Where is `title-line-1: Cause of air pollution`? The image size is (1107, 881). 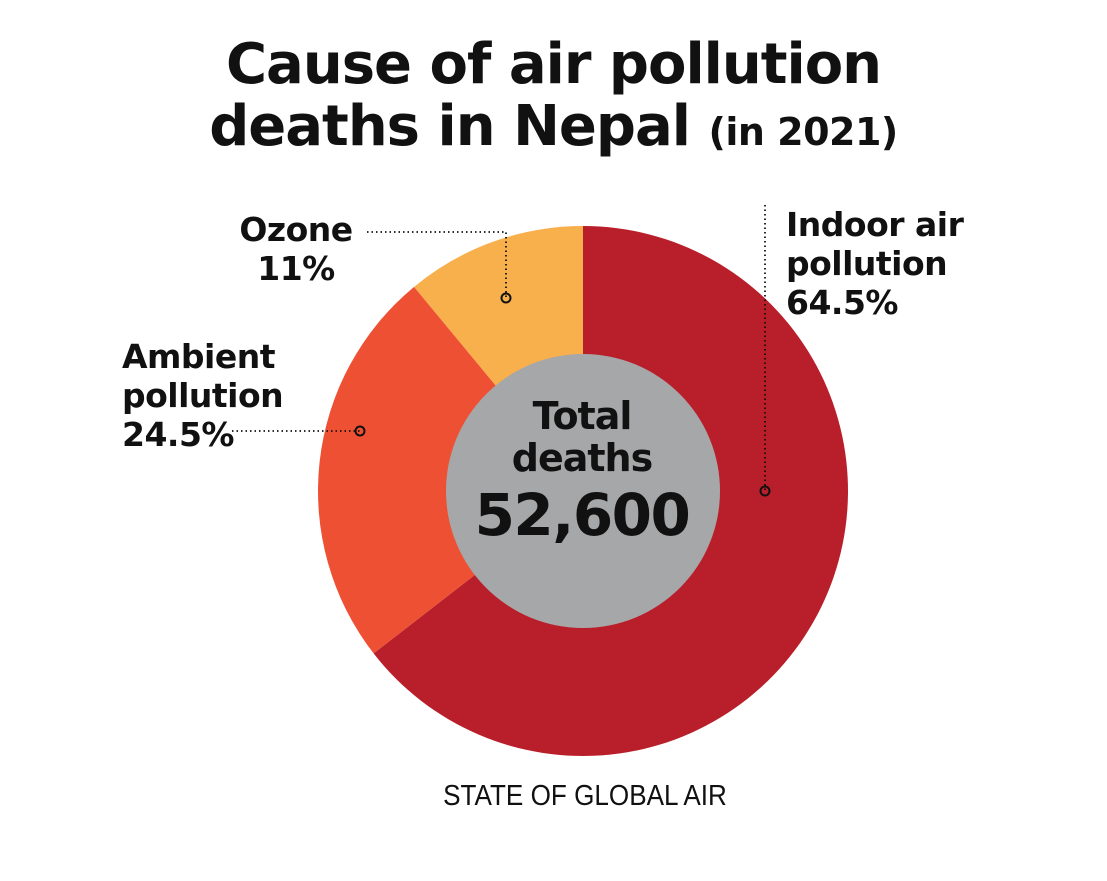
title-line-1: Cause of air pollution is located at coordinates (553, 64).